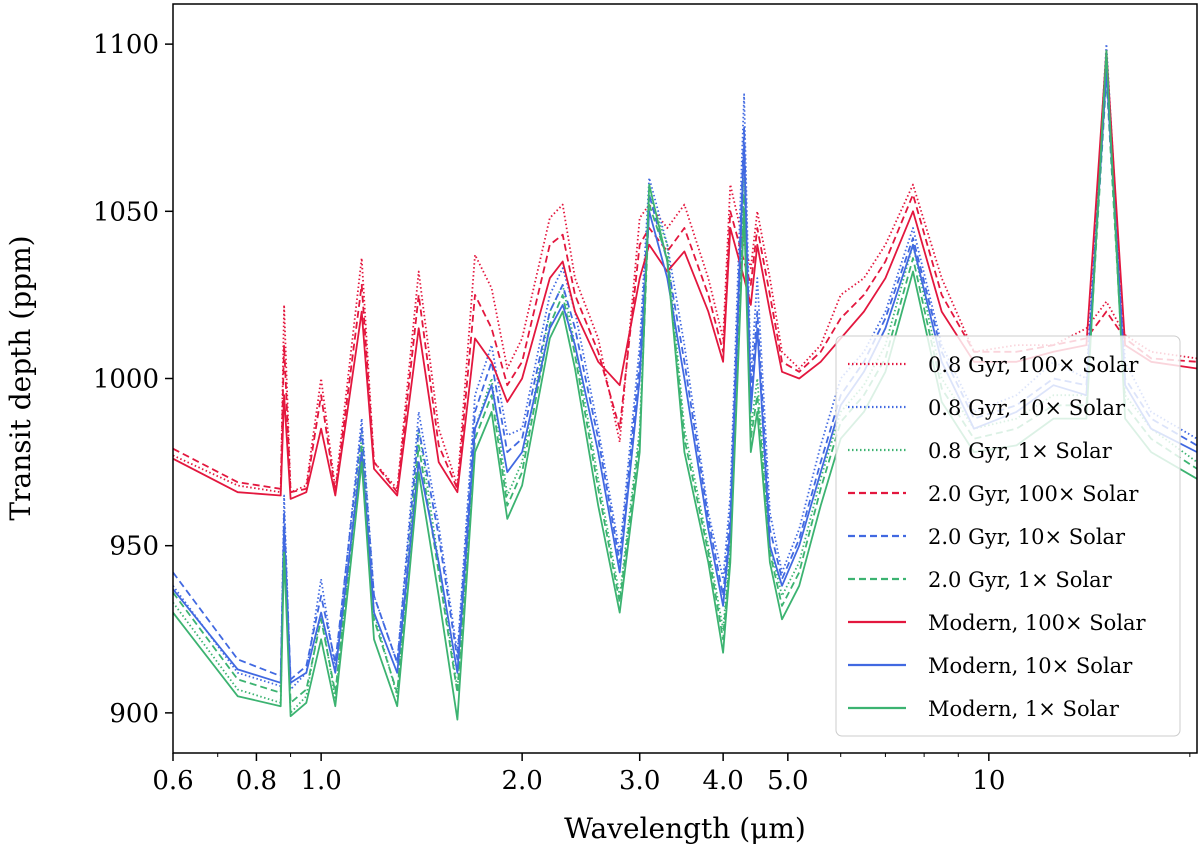 This screenshot has height=857, width=1200. I want to click on x-tick-label: 0.6, so click(172, 781).